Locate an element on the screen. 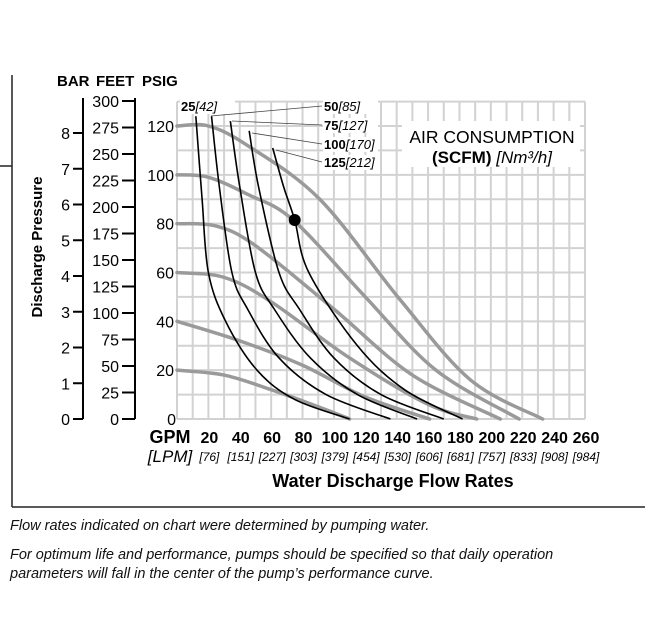  feet-tick-label: 300 is located at coordinates (105, 102).